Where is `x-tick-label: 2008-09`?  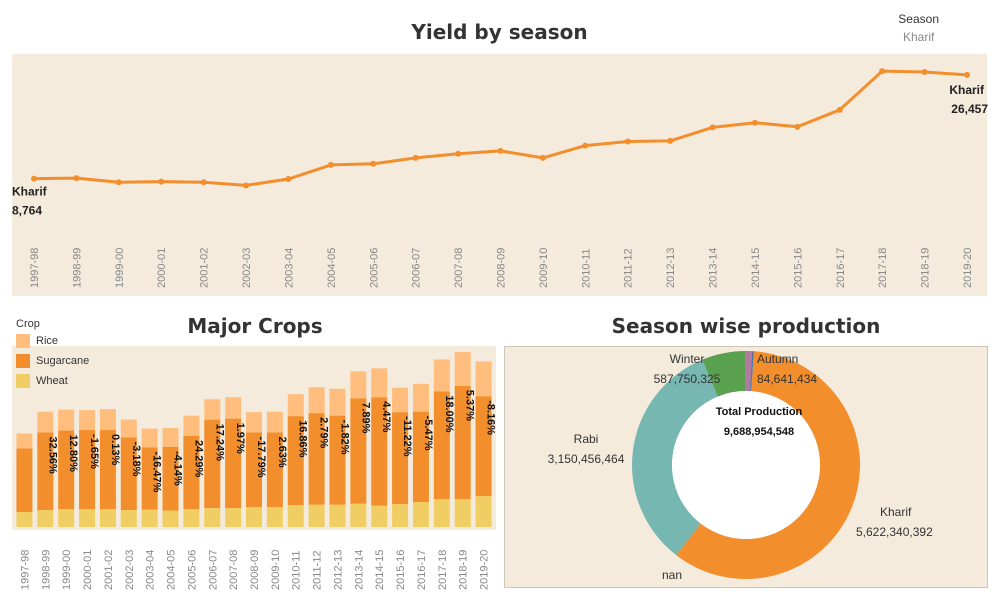 x-tick-label: 2008-09 is located at coordinates (255, 570).